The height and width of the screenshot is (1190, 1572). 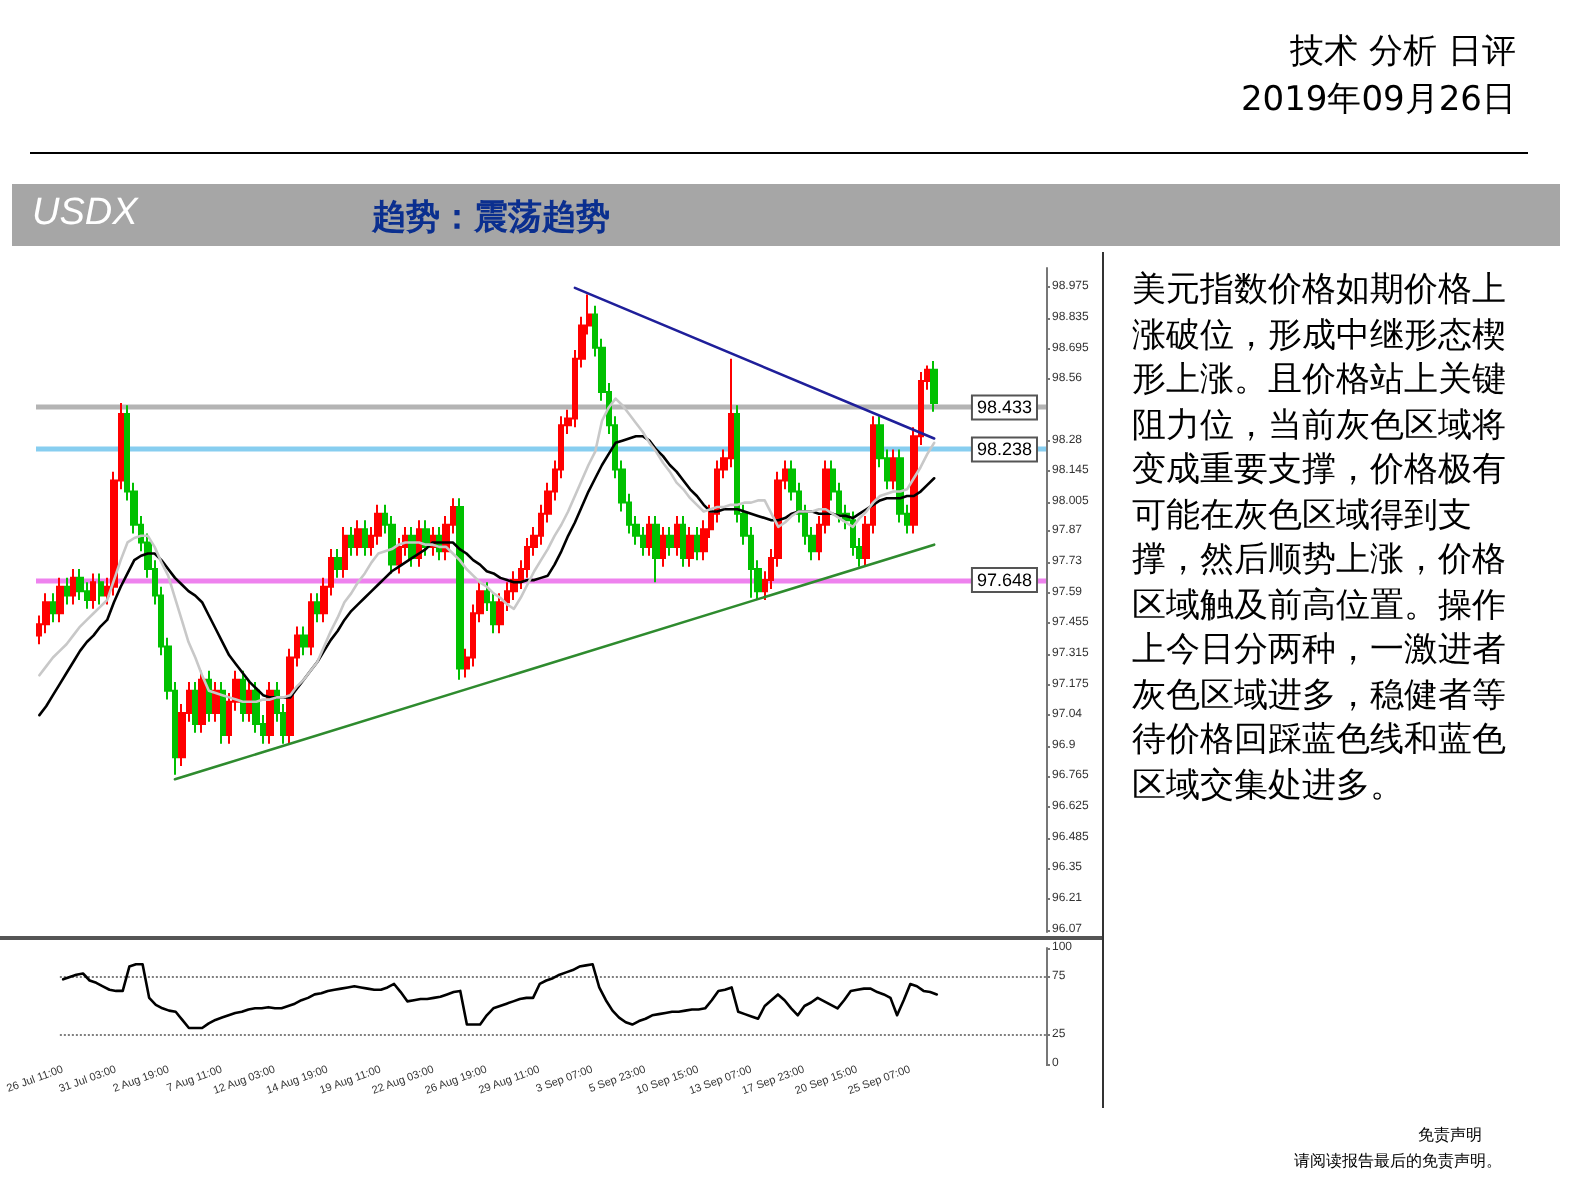 What do you see at coordinates (1403, 52) in the screenshot?
I see `text: 技术 分析 日评` at bounding box center [1403, 52].